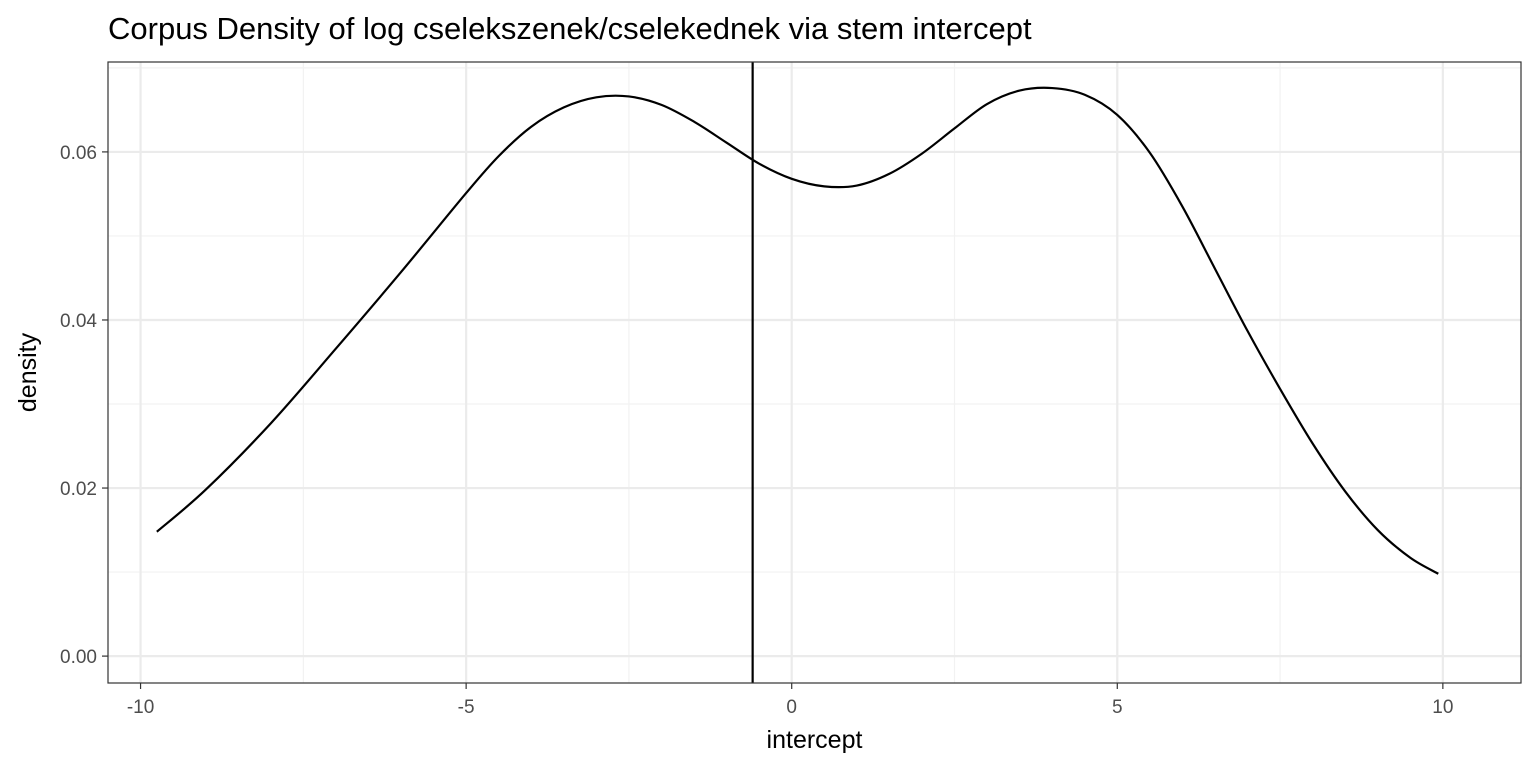  What do you see at coordinates (140, 707) in the screenshot?
I see `x-tick-label: -10` at bounding box center [140, 707].